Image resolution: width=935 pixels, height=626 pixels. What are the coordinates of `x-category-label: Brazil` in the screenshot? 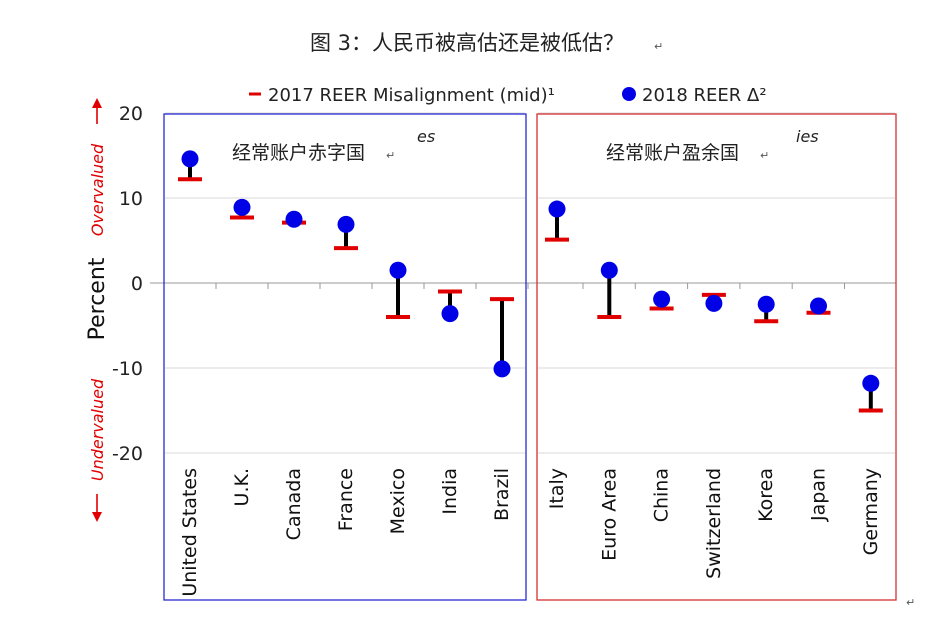 It's located at (502, 494).